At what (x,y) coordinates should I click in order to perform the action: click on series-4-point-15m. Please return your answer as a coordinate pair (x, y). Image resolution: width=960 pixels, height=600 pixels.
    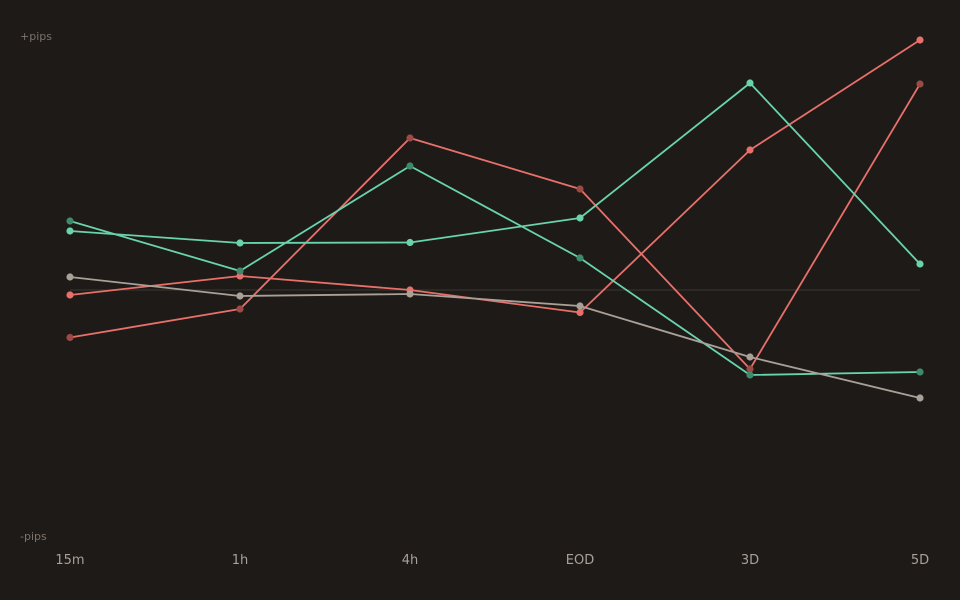
    Looking at the image, I should click on (70, 221).